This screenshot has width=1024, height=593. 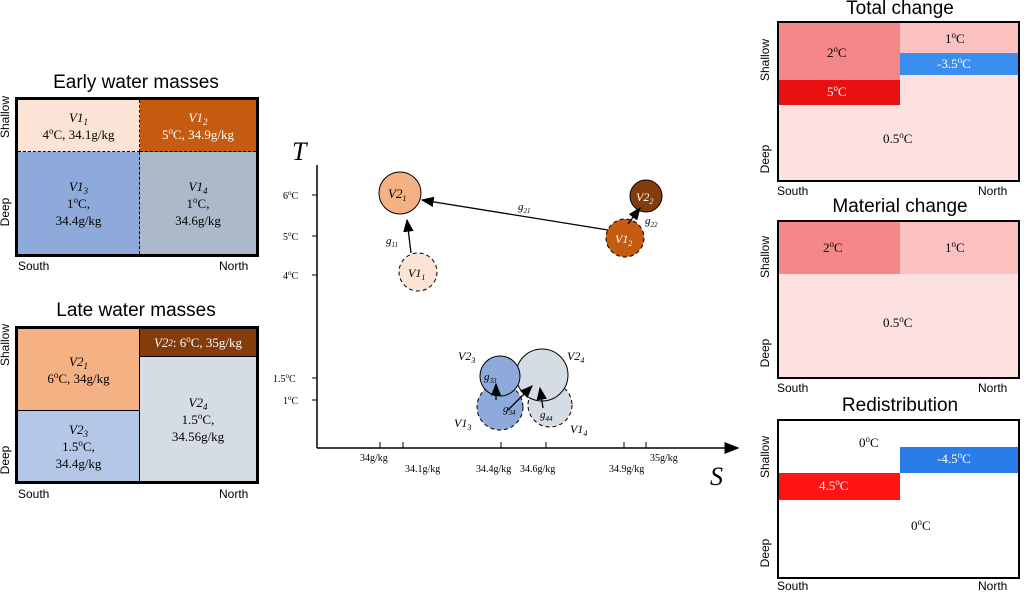 What do you see at coordinates (392, 242) in the screenshot?
I see `g11-label: g11` at bounding box center [392, 242].